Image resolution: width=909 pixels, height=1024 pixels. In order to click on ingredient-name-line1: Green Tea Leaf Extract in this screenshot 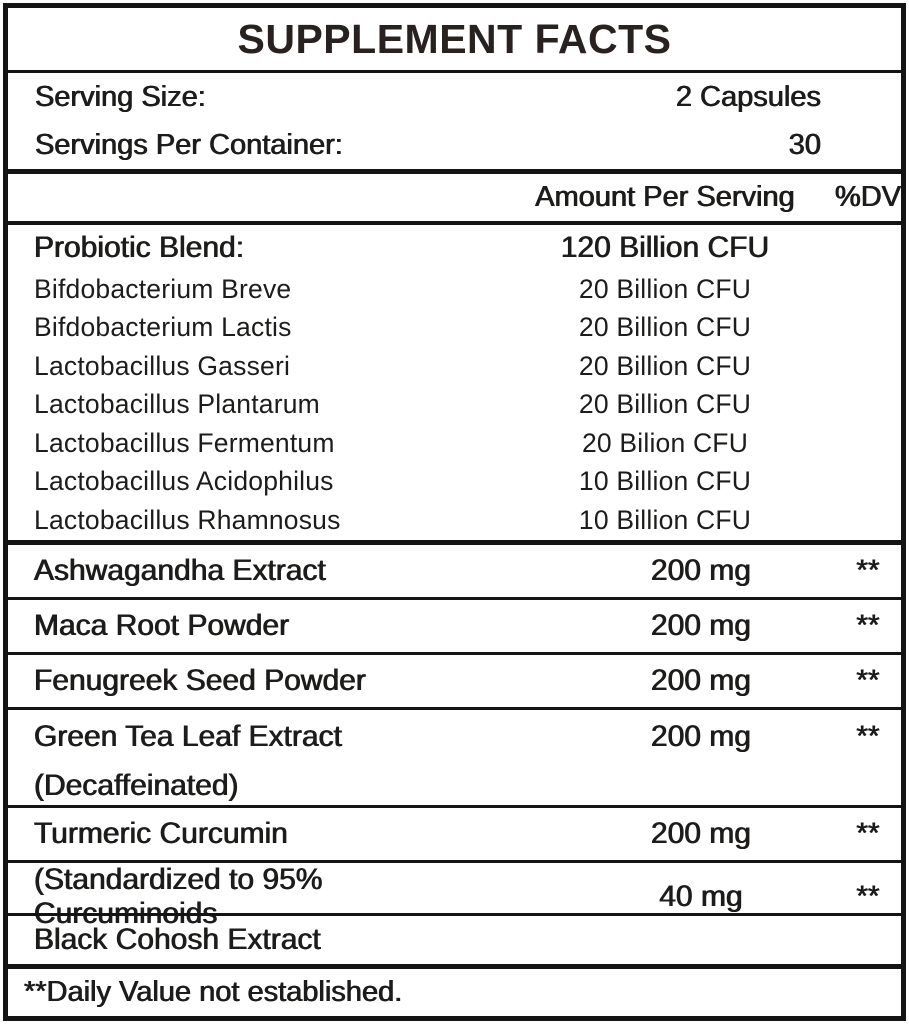, I will do `click(188, 736)`.